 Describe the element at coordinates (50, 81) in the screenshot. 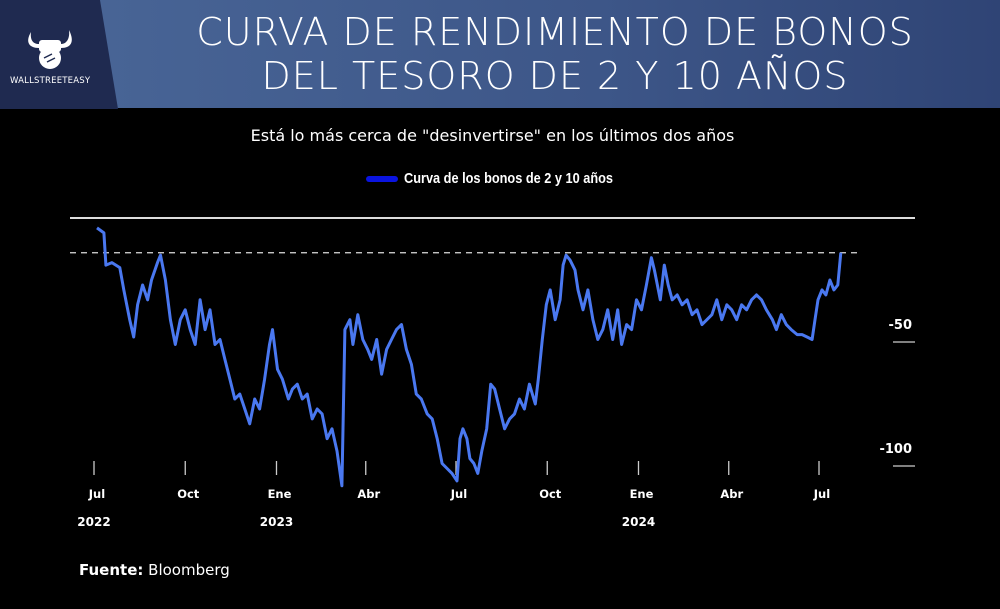

I see `logo-text: WALLSTREETEASY` at that location.